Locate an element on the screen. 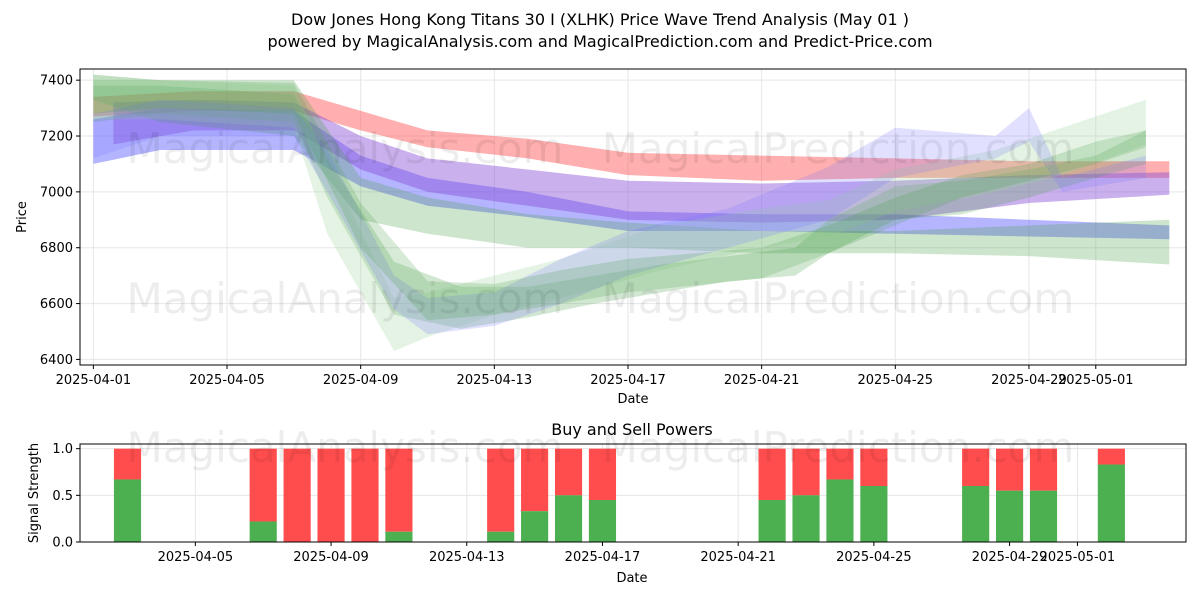 The width and height of the screenshot is (1200, 600). signal-watermarks: MagicalAnalysis.com MagicalPrediction.com is located at coordinates (601, 447).